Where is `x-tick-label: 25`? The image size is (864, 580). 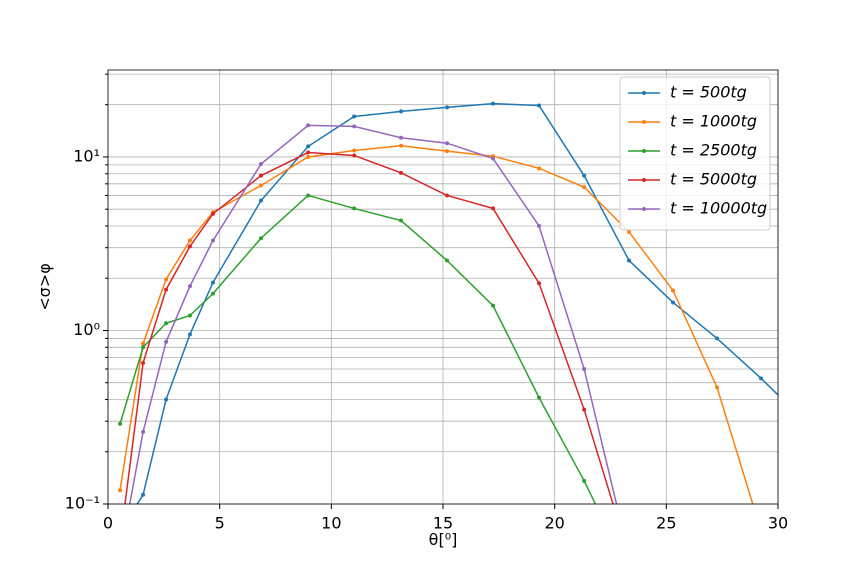 x-tick-label: 25 is located at coordinates (666, 523).